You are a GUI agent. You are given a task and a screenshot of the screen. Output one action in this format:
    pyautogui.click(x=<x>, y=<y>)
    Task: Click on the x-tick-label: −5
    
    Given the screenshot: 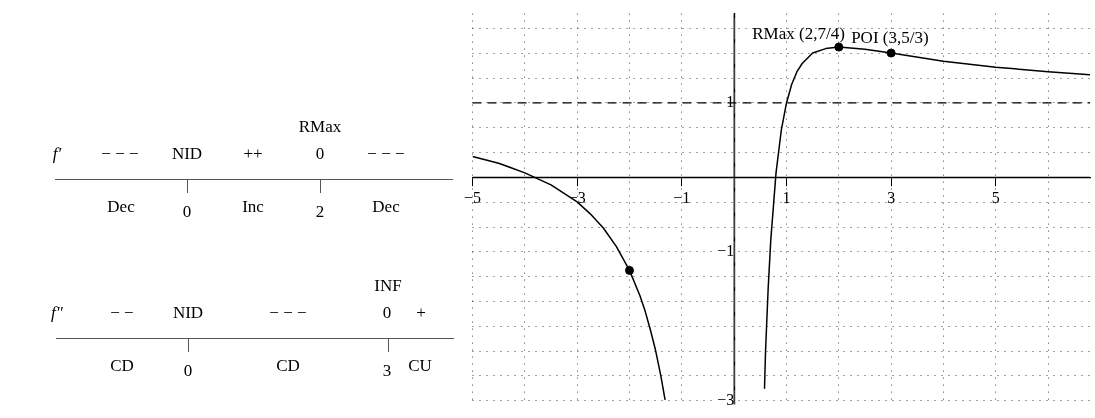 What is the action you would take?
    pyautogui.click(x=473, y=198)
    